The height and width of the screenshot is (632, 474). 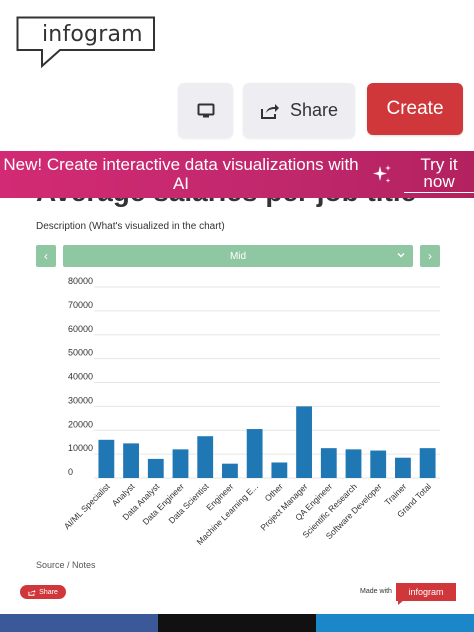 What do you see at coordinates (80, 424) in the screenshot?
I see `y-tick-label: 20000` at bounding box center [80, 424].